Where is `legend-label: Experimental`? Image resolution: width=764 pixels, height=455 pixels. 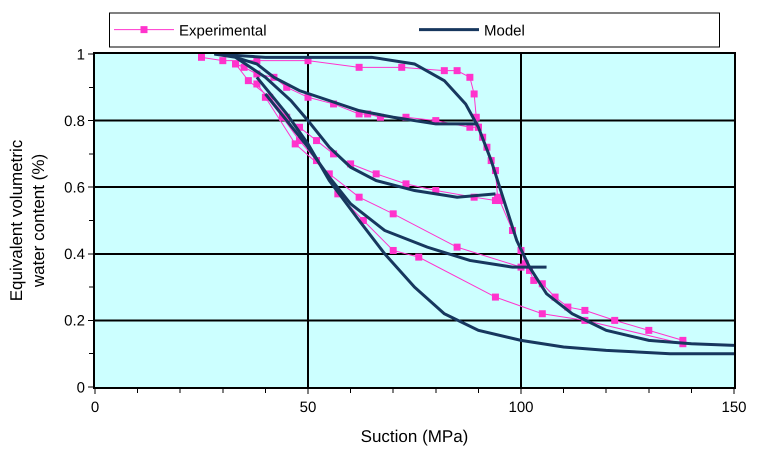
legend-label: Experimental is located at coordinates (223, 31).